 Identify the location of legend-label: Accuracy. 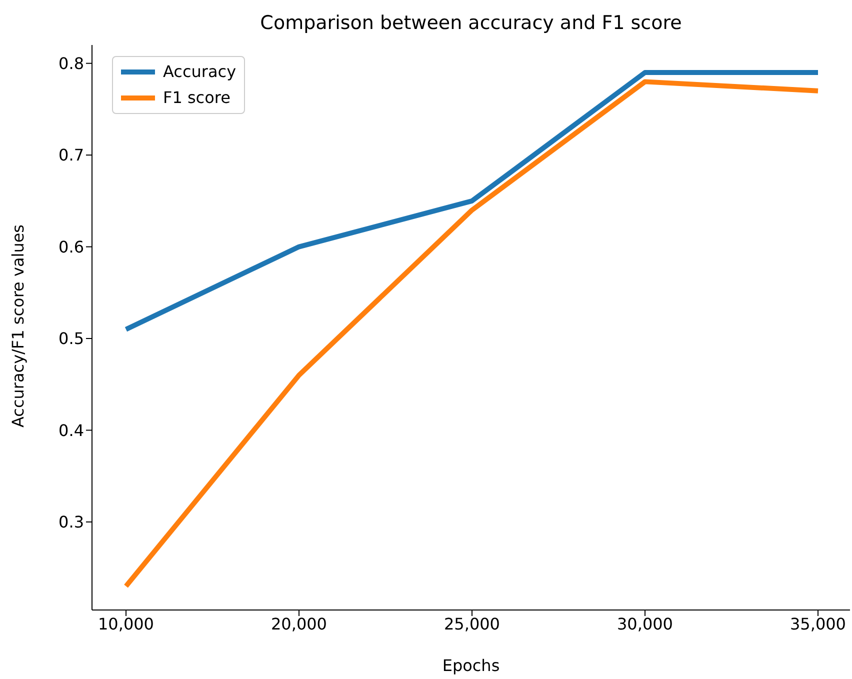
(199, 72).